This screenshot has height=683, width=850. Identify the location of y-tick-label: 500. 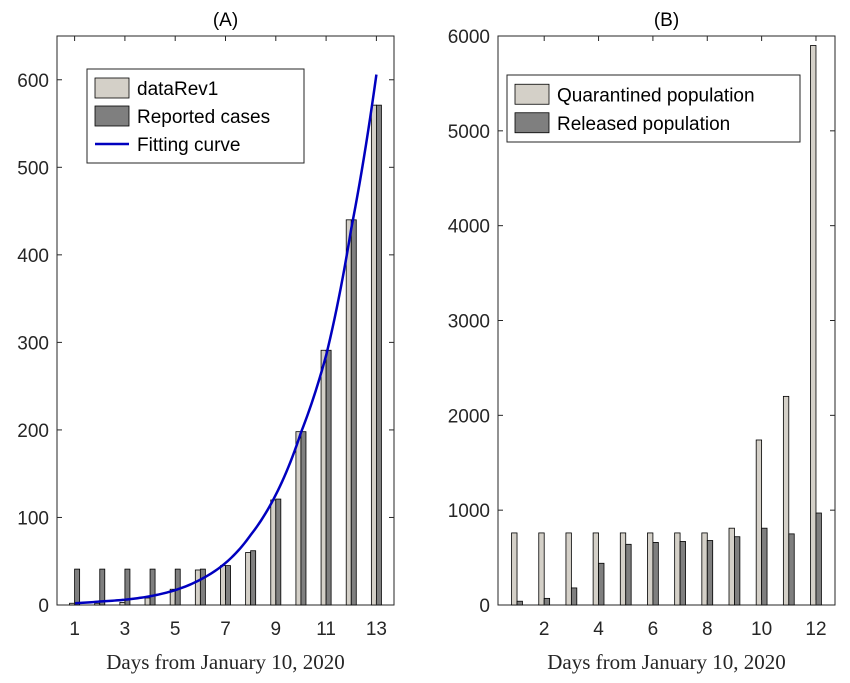
(33, 168).